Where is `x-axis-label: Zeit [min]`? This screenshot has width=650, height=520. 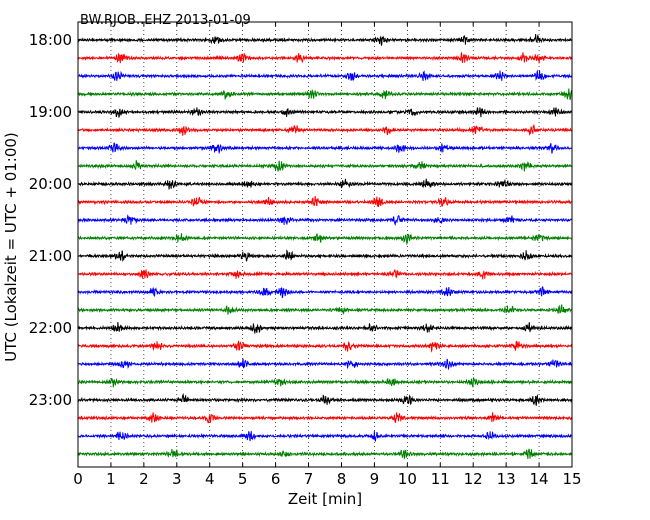 x-axis-label: Zeit [min] is located at coordinates (325, 499).